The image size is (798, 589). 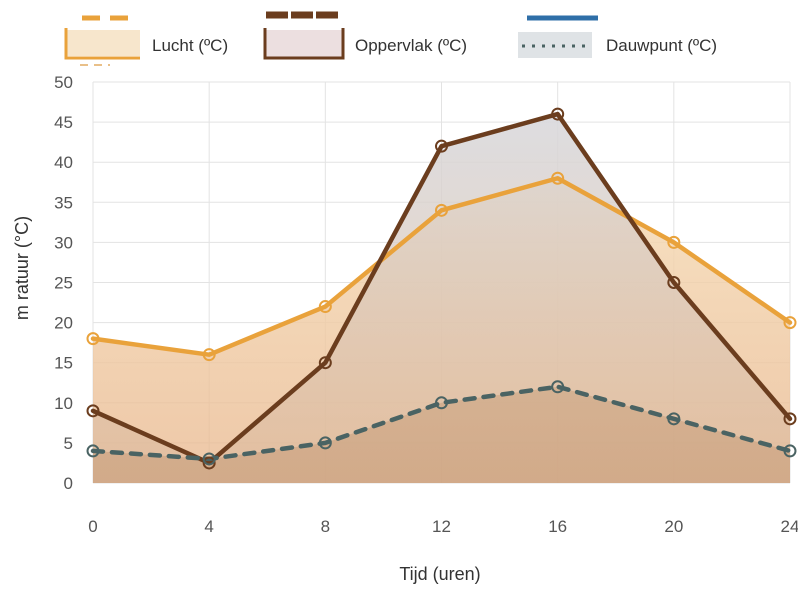 I want to click on legend-item-oppervlak: Oppervlak (ºC), so click(x=365, y=35).